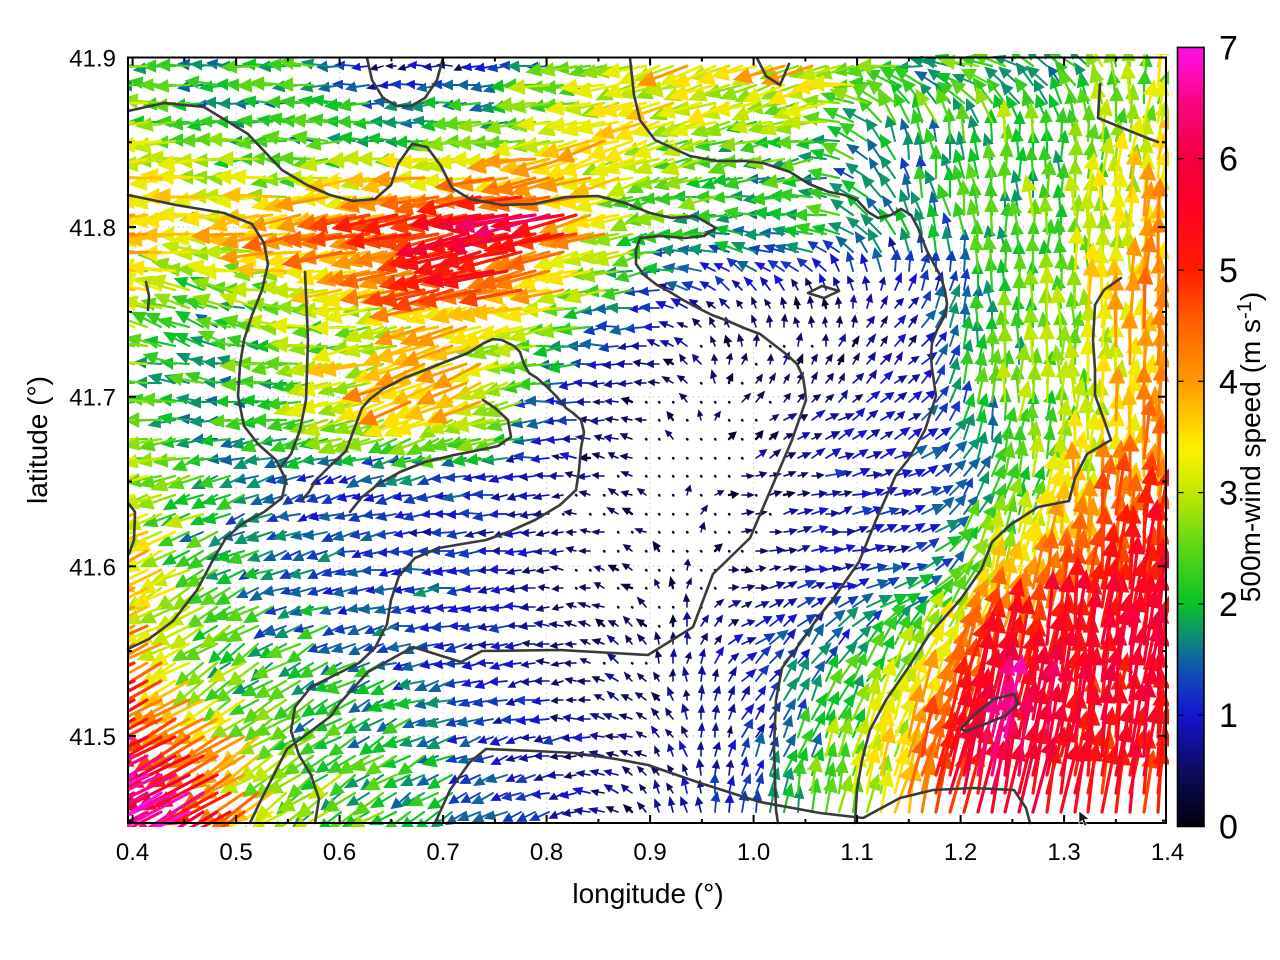 The image size is (1280, 960). What do you see at coordinates (442, 852) in the screenshot?
I see `svg-text: 0.7` at bounding box center [442, 852].